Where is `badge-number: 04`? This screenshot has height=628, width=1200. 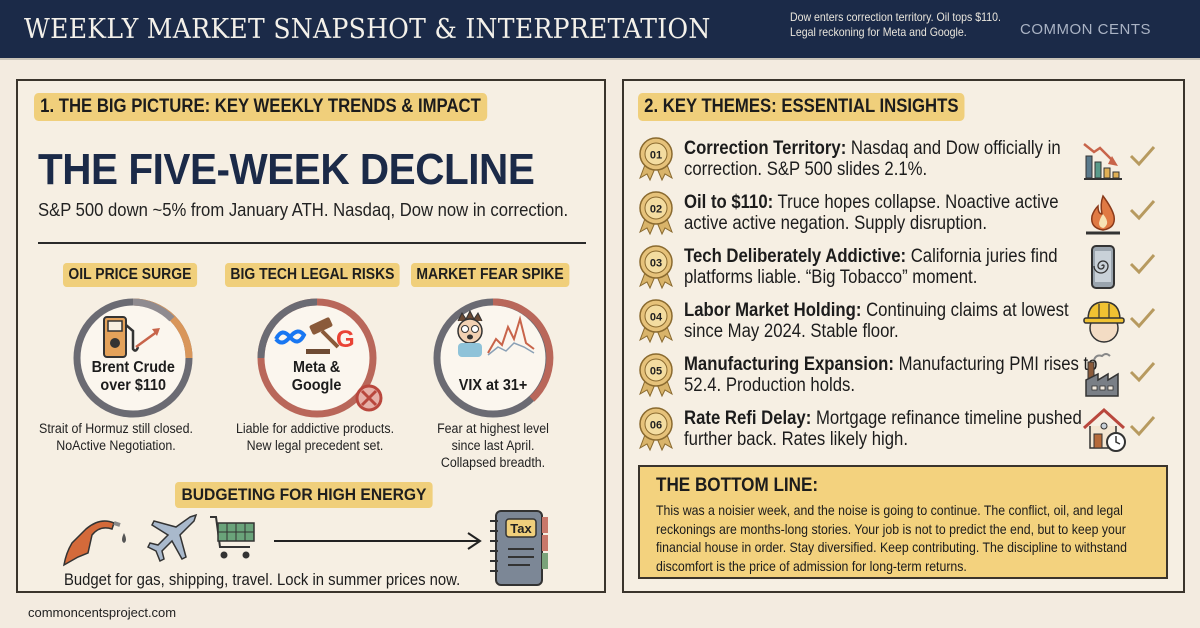 badge-number: 04 is located at coordinates (656, 318).